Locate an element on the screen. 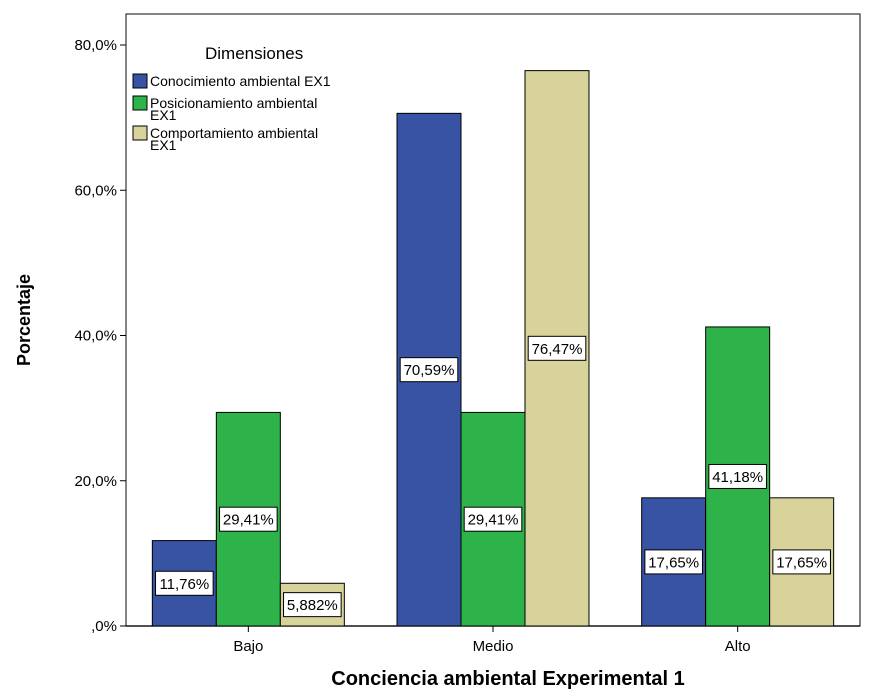 The height and width of the screenshot is (694, 873). legend-title: Dimensiones is located at coordinates (254, 53).